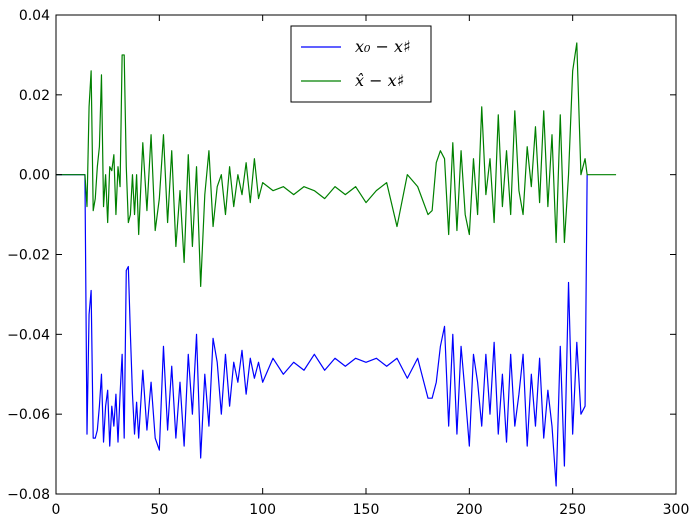 Image resolution: width=694 pixels, height=521 pixels. I want to click on legend: x₀ − x♯ x̂ − x♯, so click(361, 64).